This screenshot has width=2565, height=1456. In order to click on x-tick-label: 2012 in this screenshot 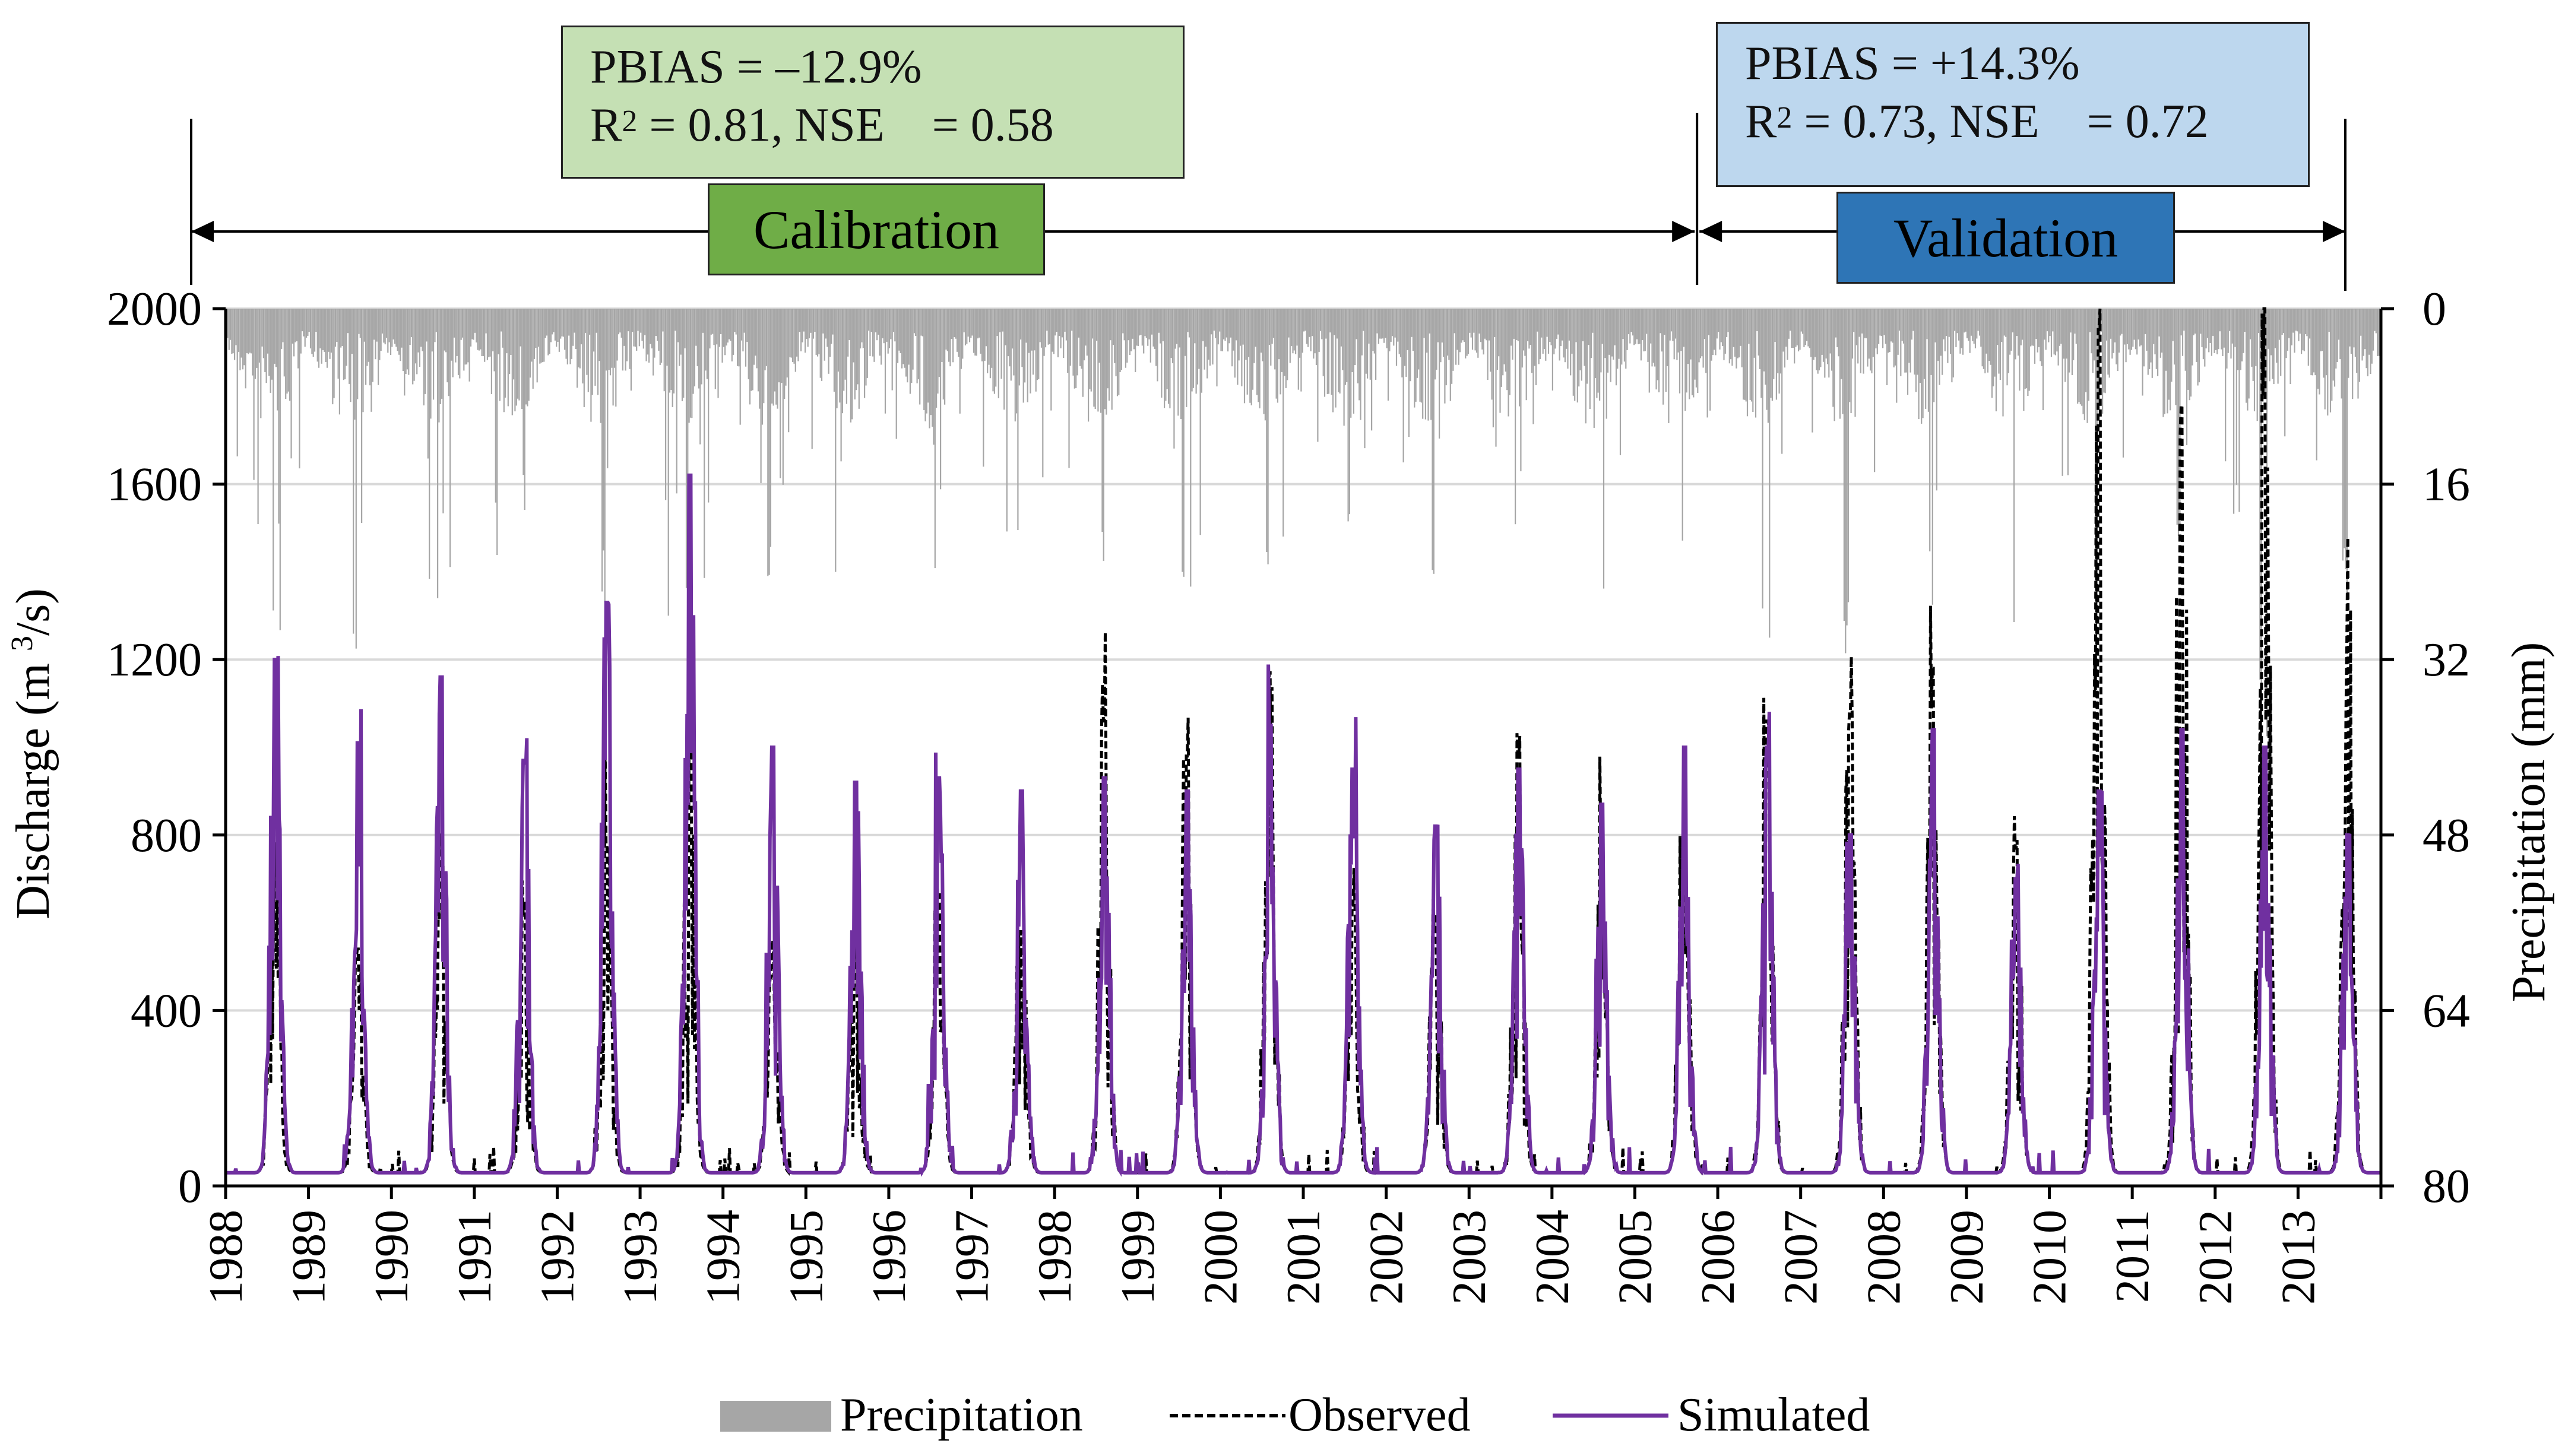, I will do `click(2216, 1257)`.